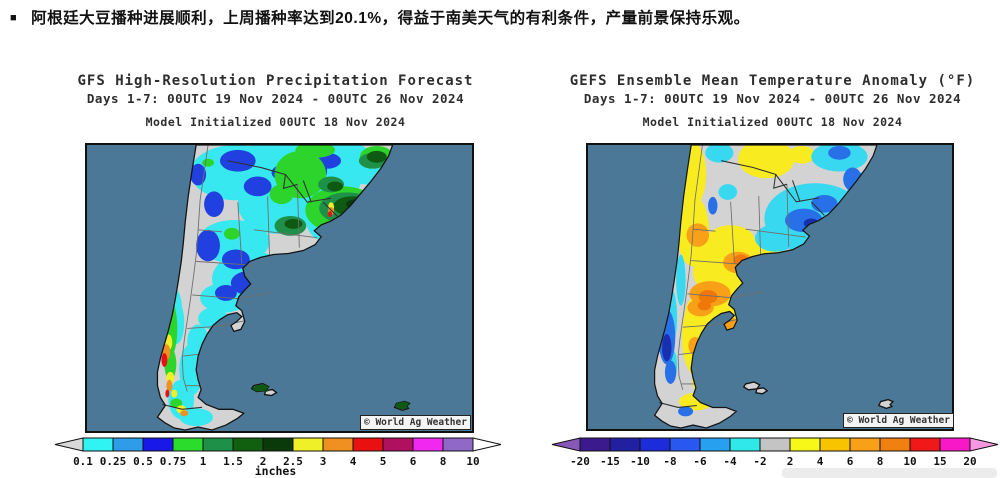 Image resolution: width=1000 pixels, height=478 pixels. What do you see at coordinates (775, 452) in the screenshot?
I see `anomaly-colorbar: -20 -15 -10 -8 -6 -4 -2 2 4 6 8 10 15 20` at bounding box center [775, 452].